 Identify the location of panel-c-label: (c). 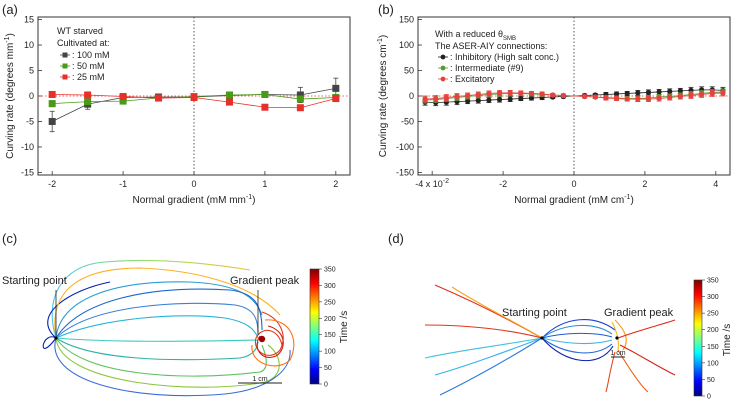
(9, 238).